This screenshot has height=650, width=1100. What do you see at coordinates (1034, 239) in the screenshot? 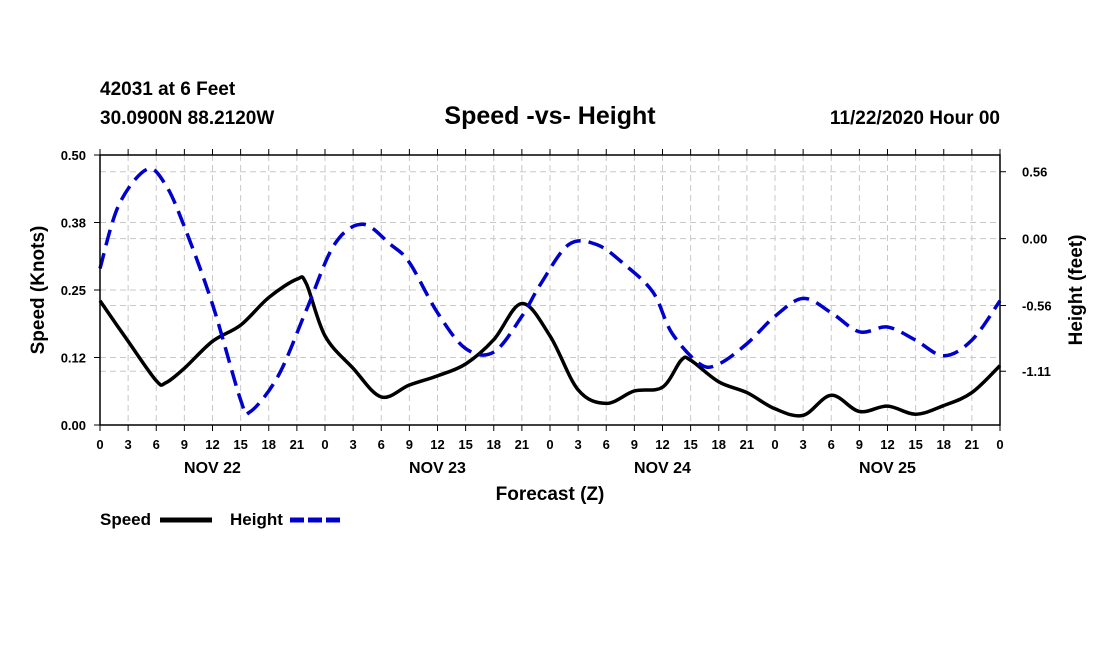
I see `y-tick-label-right: 0.00` at bounding box center [1034, 239].